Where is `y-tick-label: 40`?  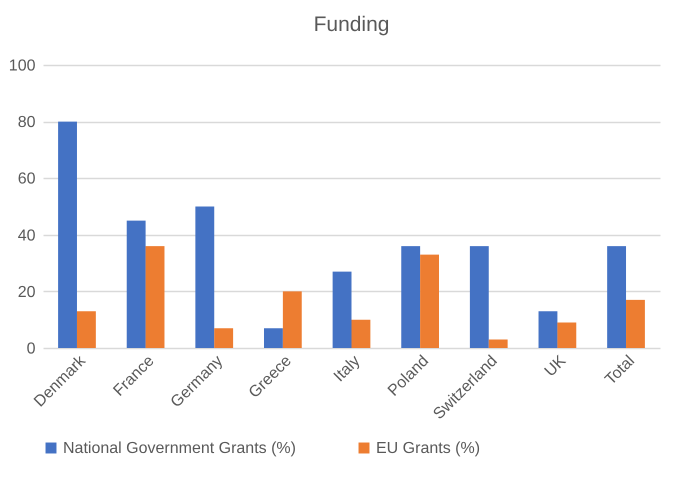 y-tick-label: 40 is located at coordinates (27, 235).